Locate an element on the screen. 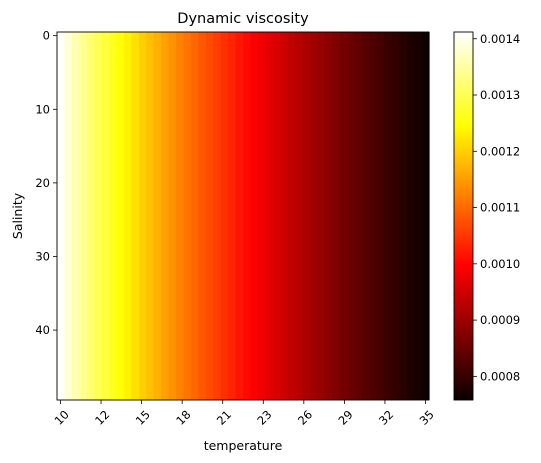 The width and height of the screenshot is (541, 463). x-tick-label: 29 is located at coordinates (345, 417).